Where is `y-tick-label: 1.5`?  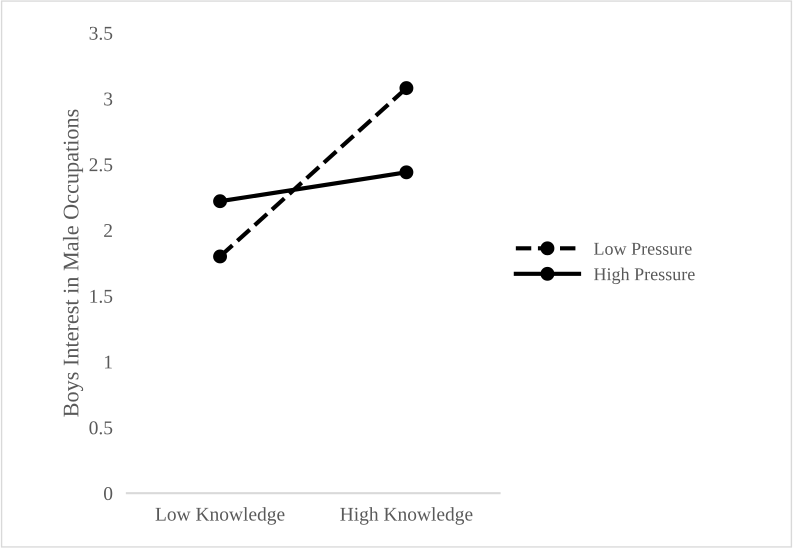
y-tick-label: 1.5 is located at coordinates (101, 296).